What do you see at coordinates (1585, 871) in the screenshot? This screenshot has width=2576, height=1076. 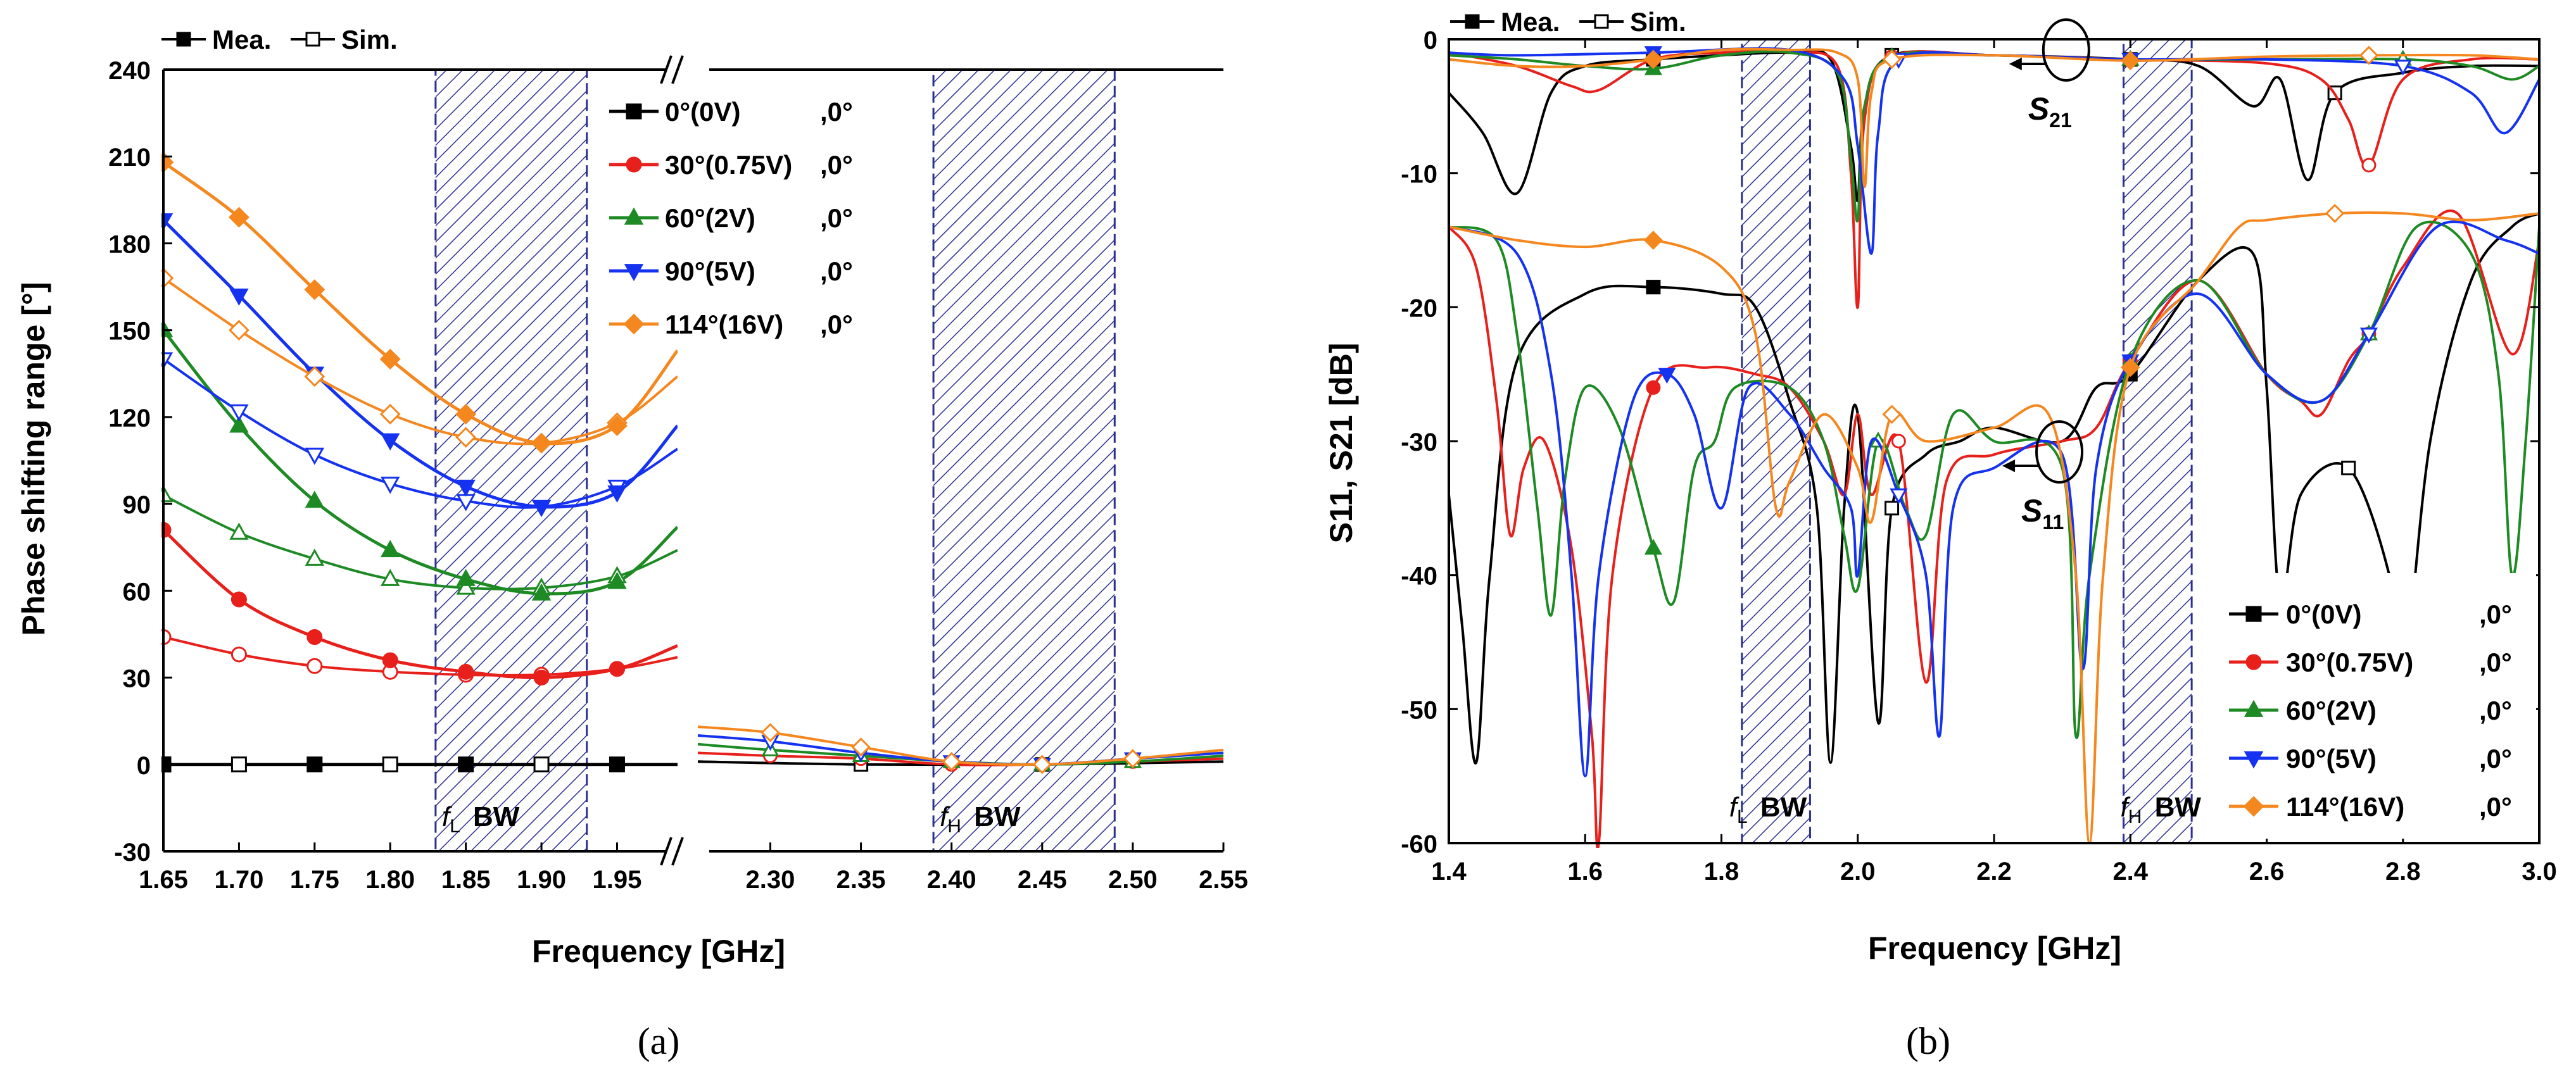 I see `x-tick-label: 1.6` at bounding box center [1585, 871].